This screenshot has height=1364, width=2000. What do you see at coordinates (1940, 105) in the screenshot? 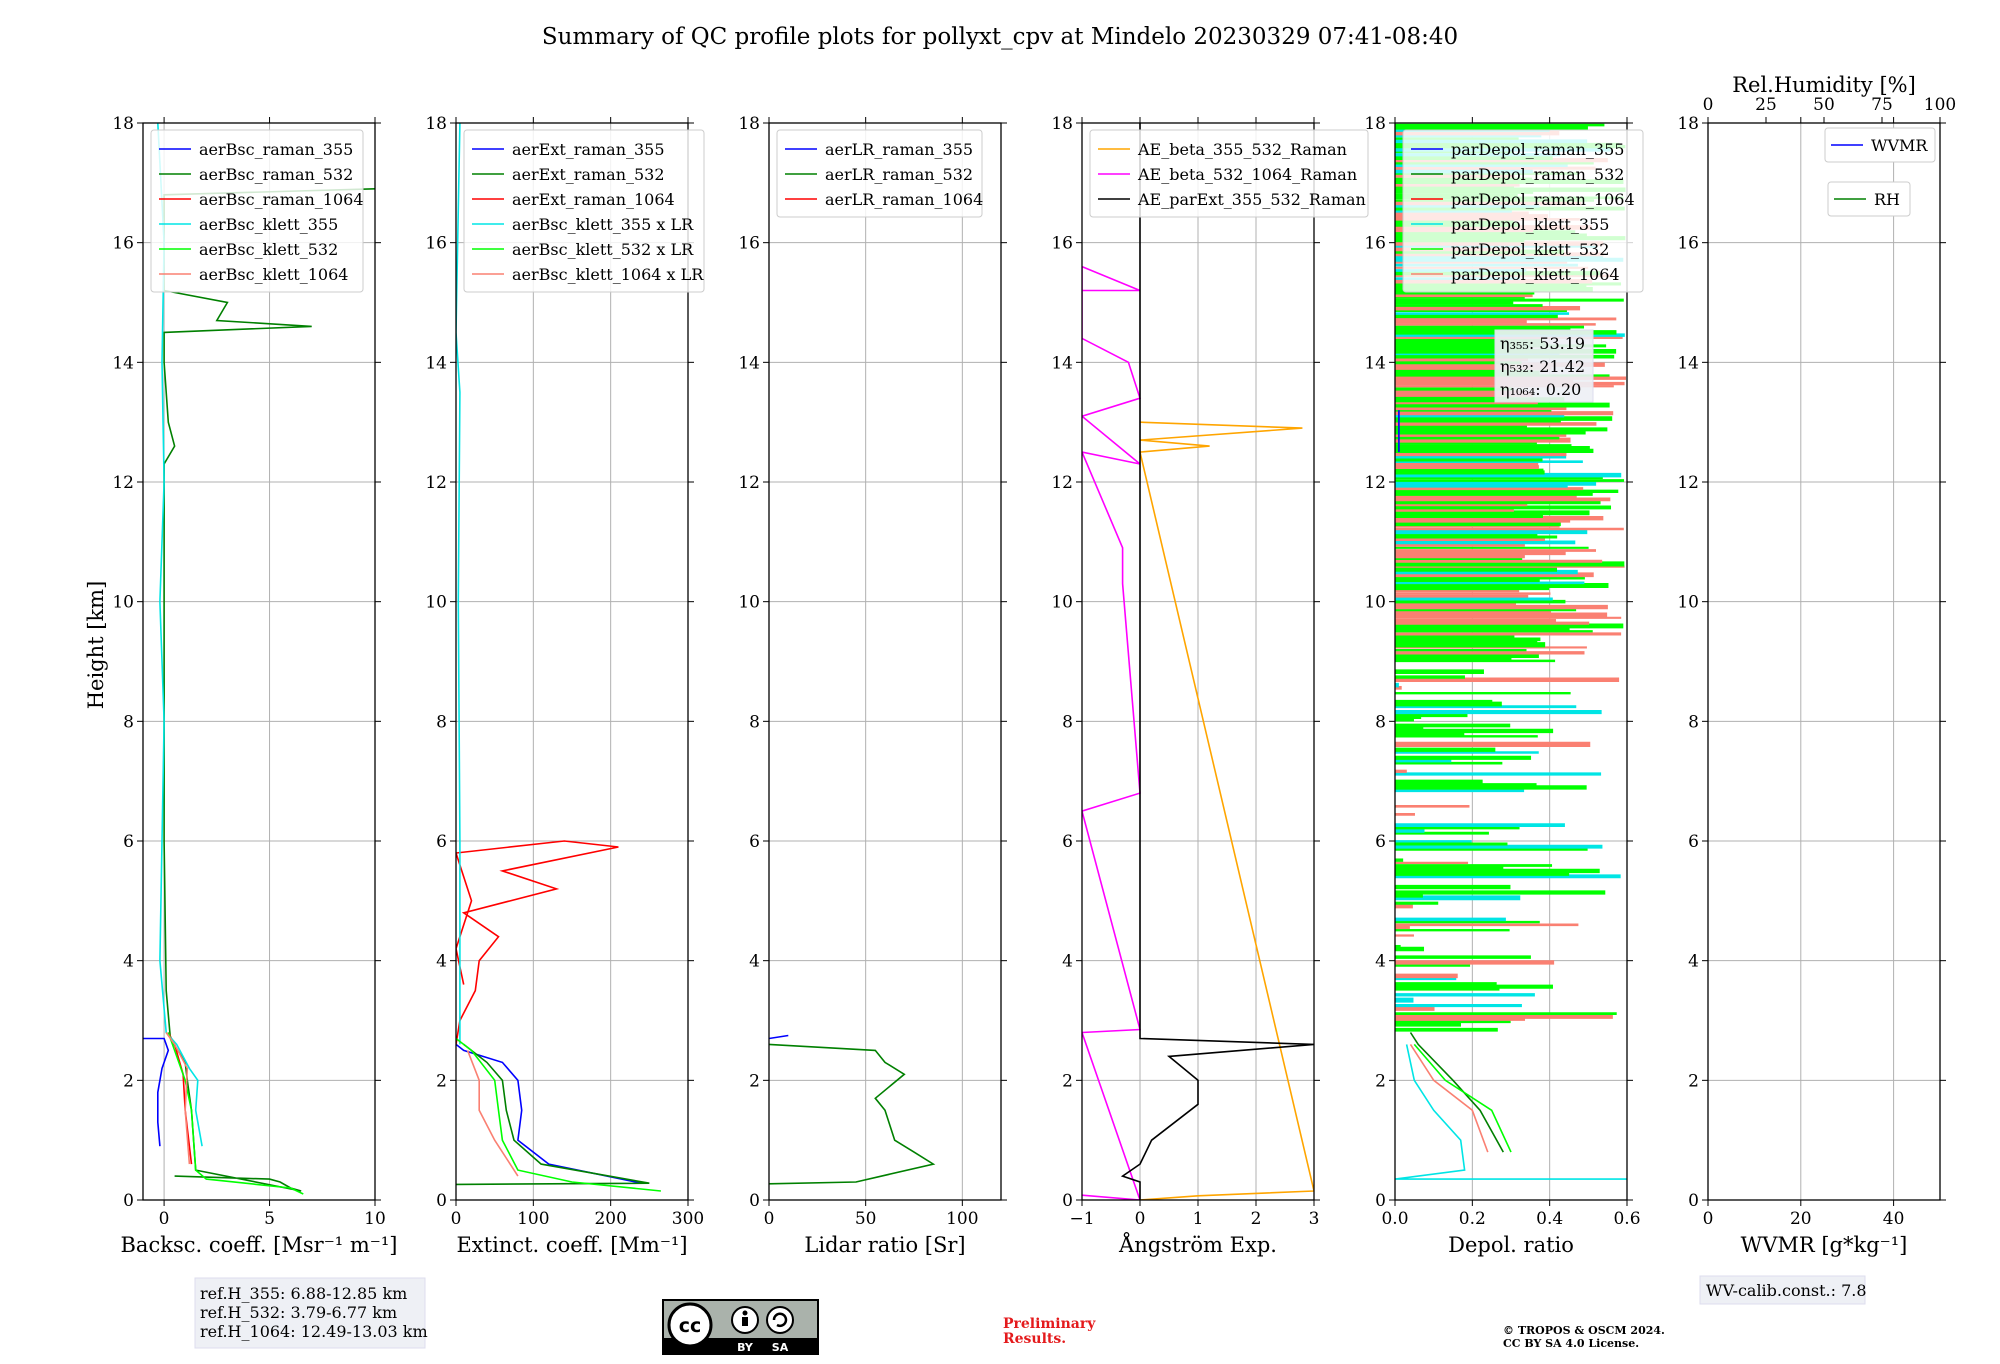
I see `top-tick-label: 100` at bounding box center [1940, 105].